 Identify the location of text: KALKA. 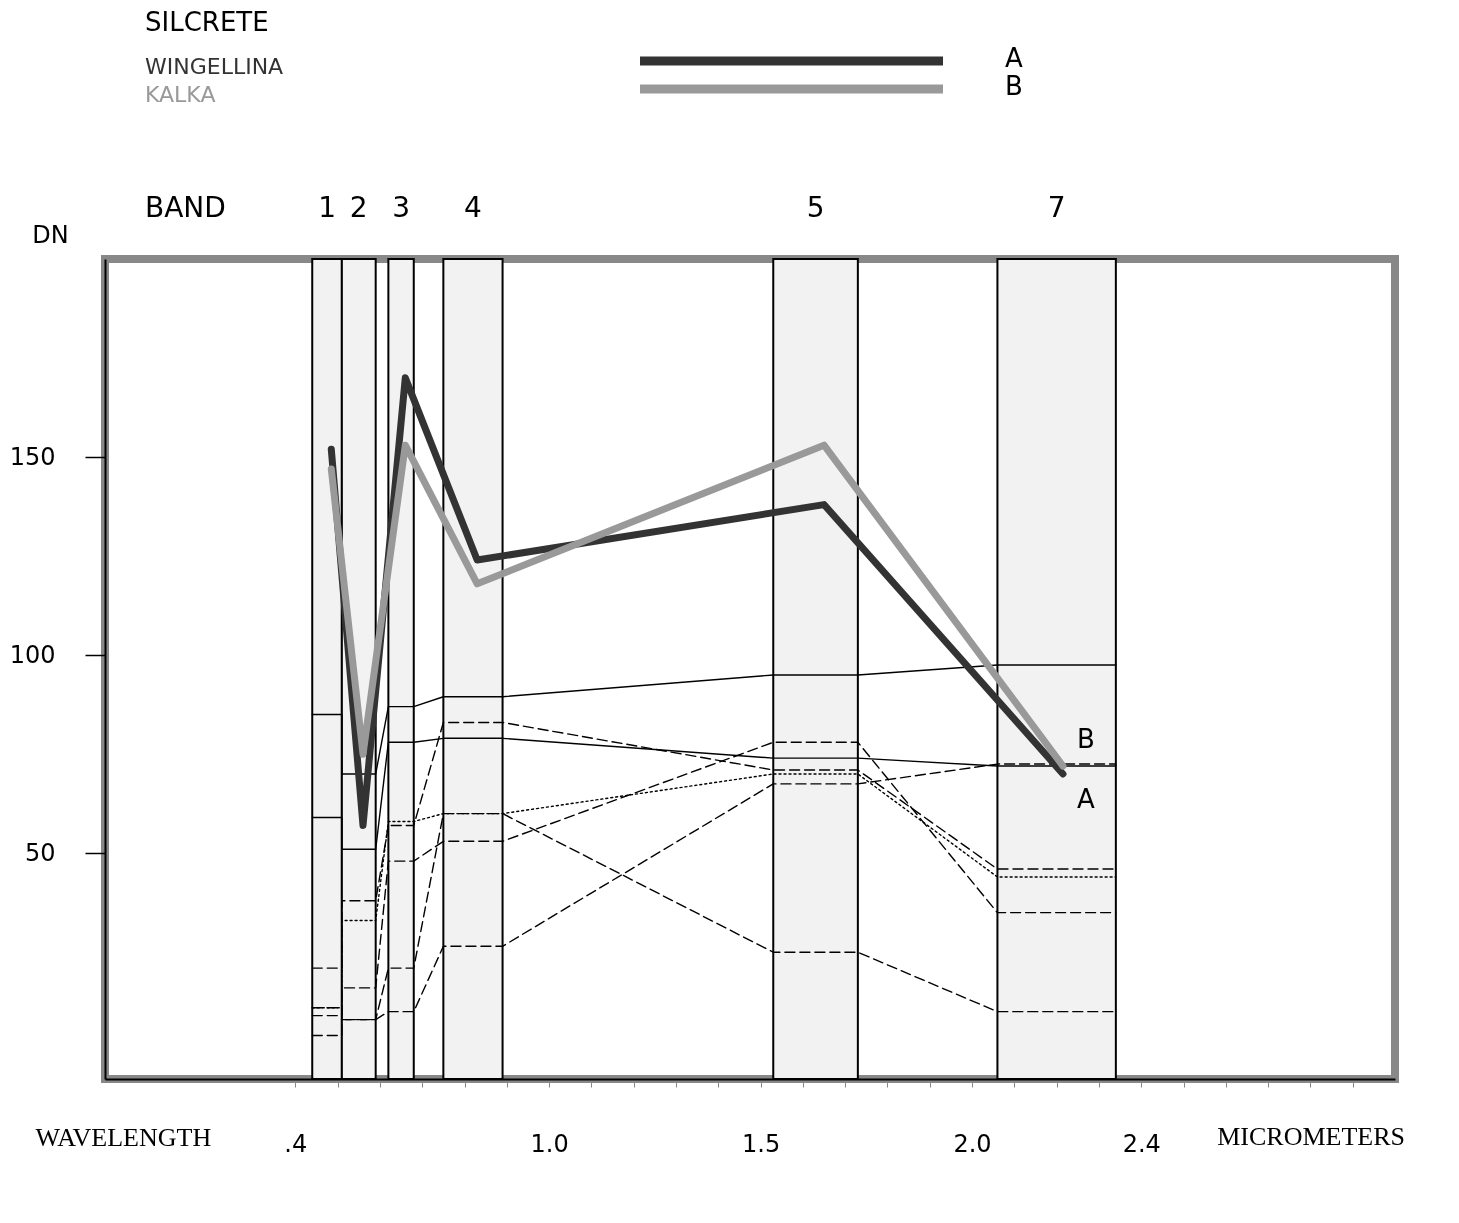
(180, 94).